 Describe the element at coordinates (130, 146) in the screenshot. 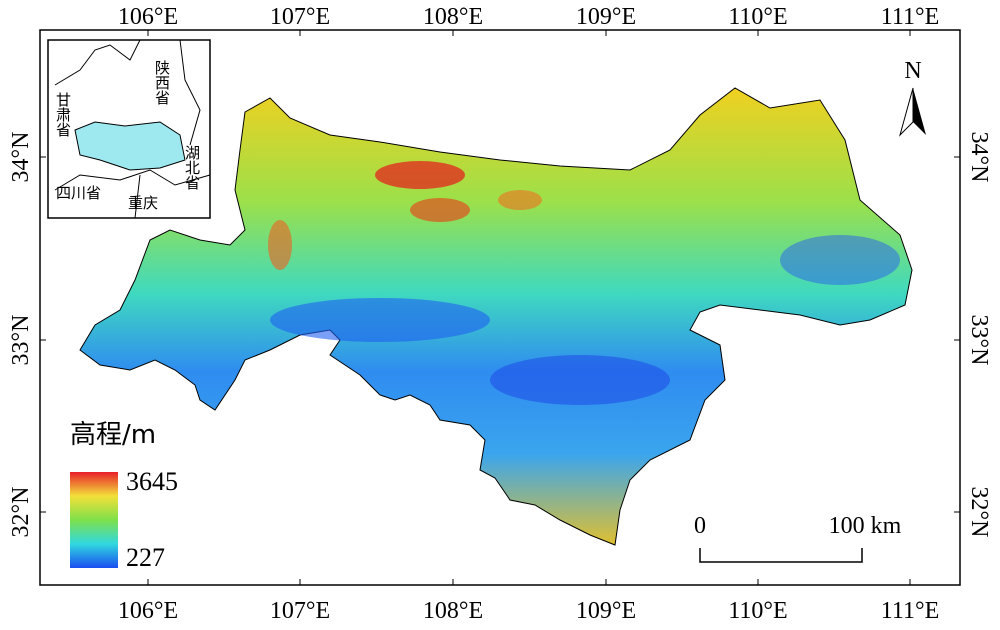

I see `inset-study-area` at that location.